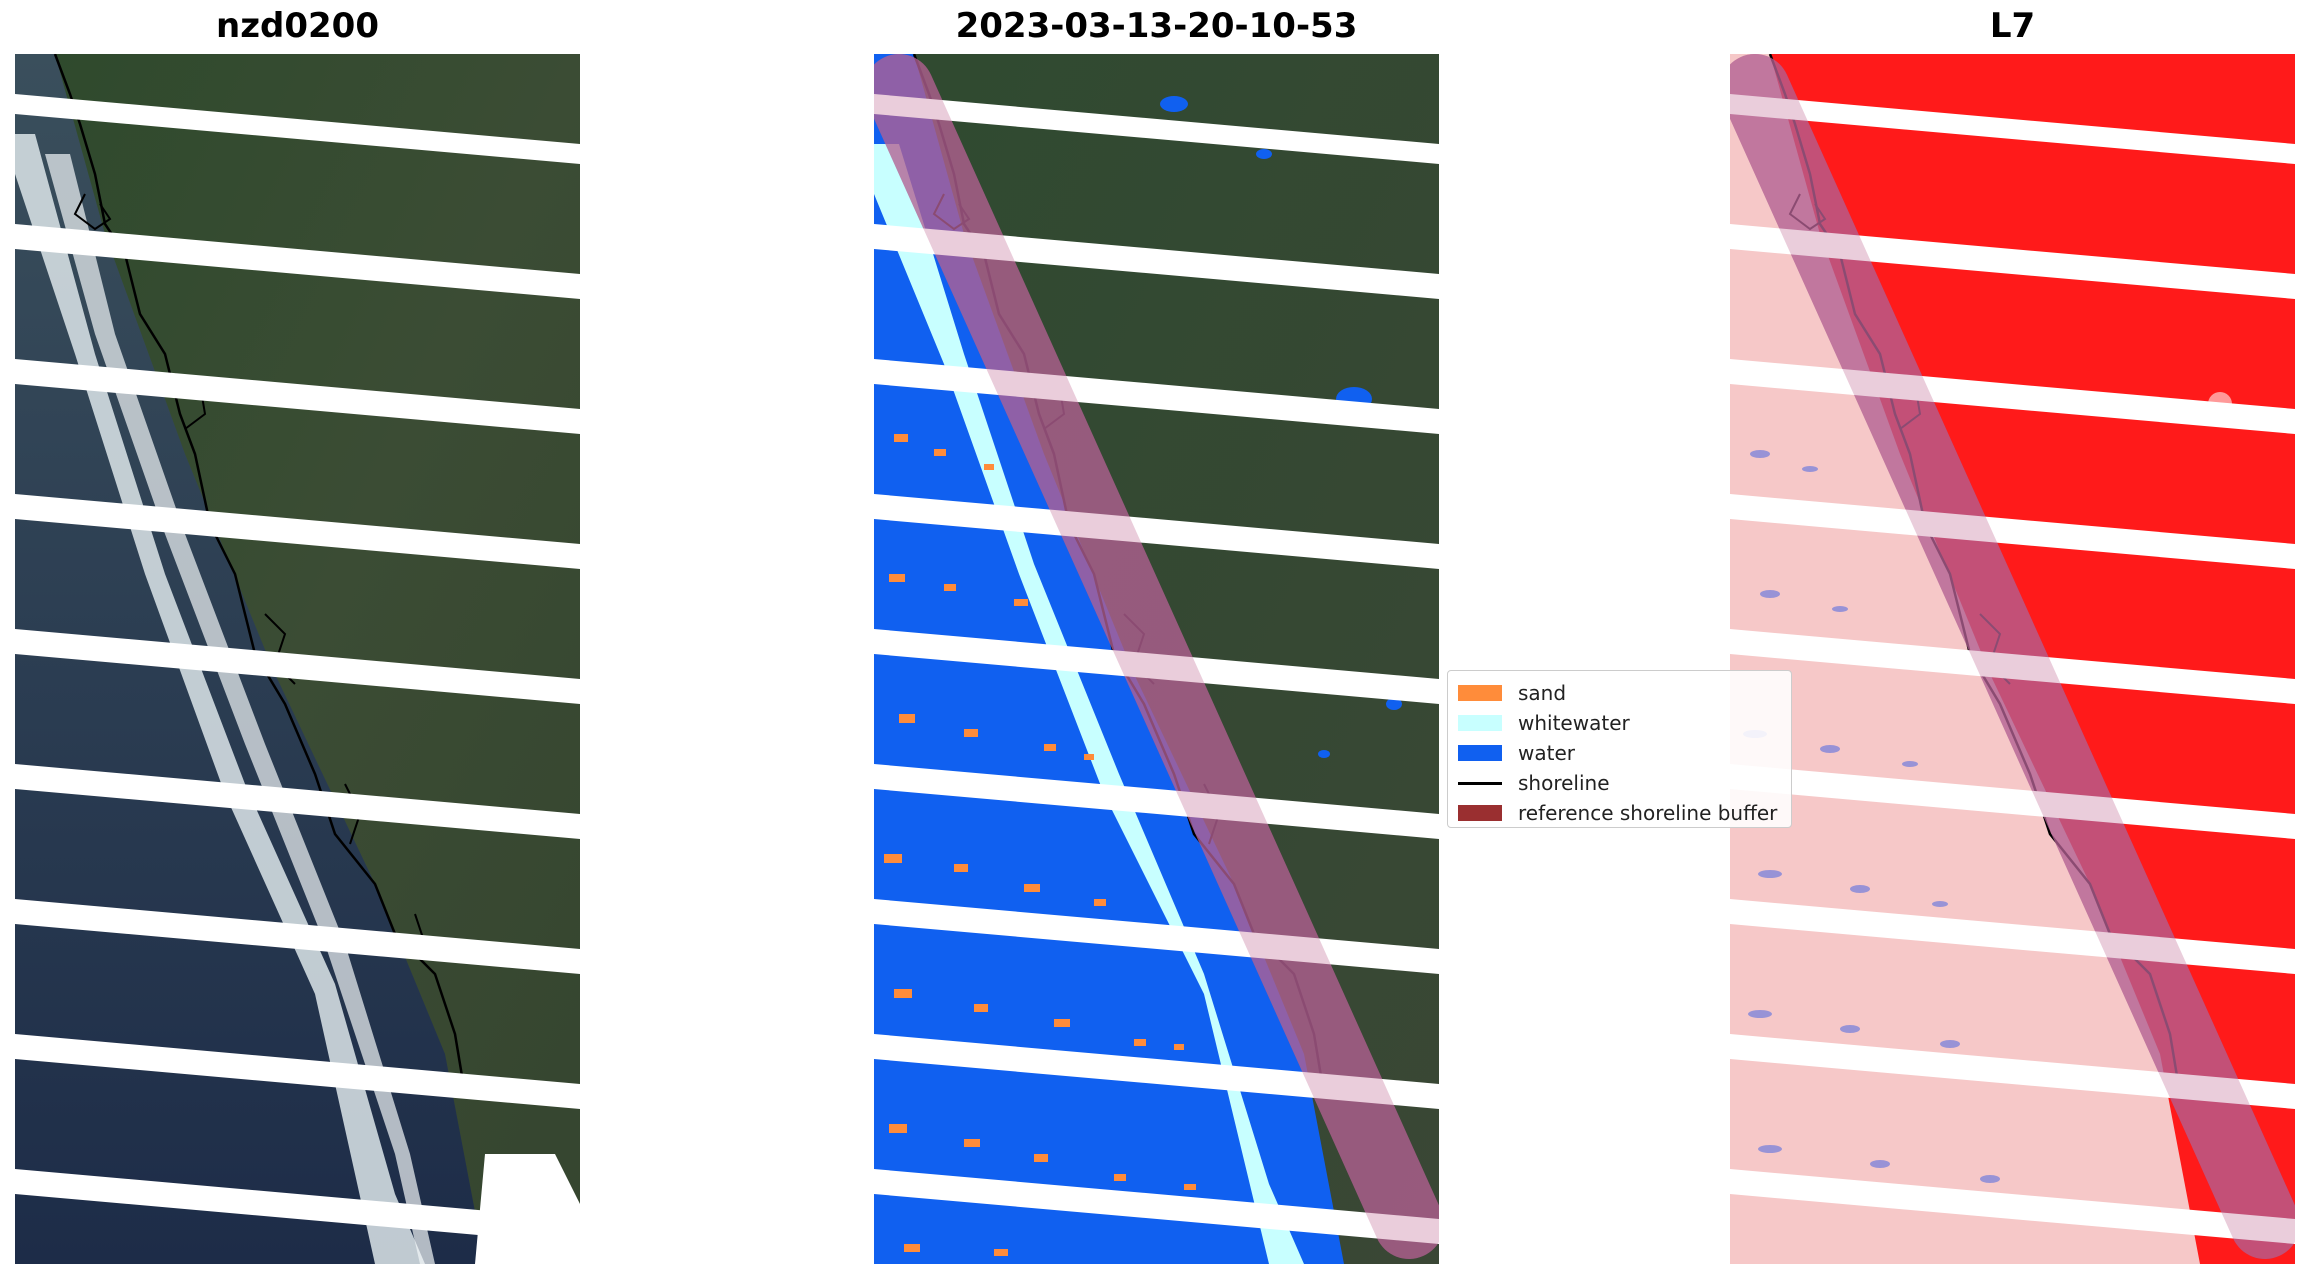 The width and height of the screenshot is (2309, 1283). What do you see at coordinates (1480, 813) in the screenshot?
I see `buffer-swatch` at bounding box center [1480, 813].